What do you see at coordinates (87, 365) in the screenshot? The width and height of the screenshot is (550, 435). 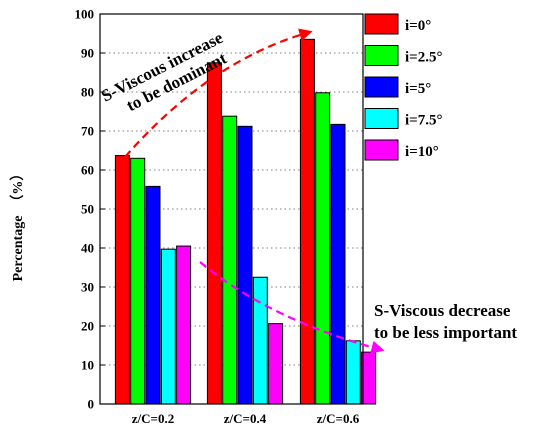 I see `y-tick-label: 10` at bounding box center [87, 365].